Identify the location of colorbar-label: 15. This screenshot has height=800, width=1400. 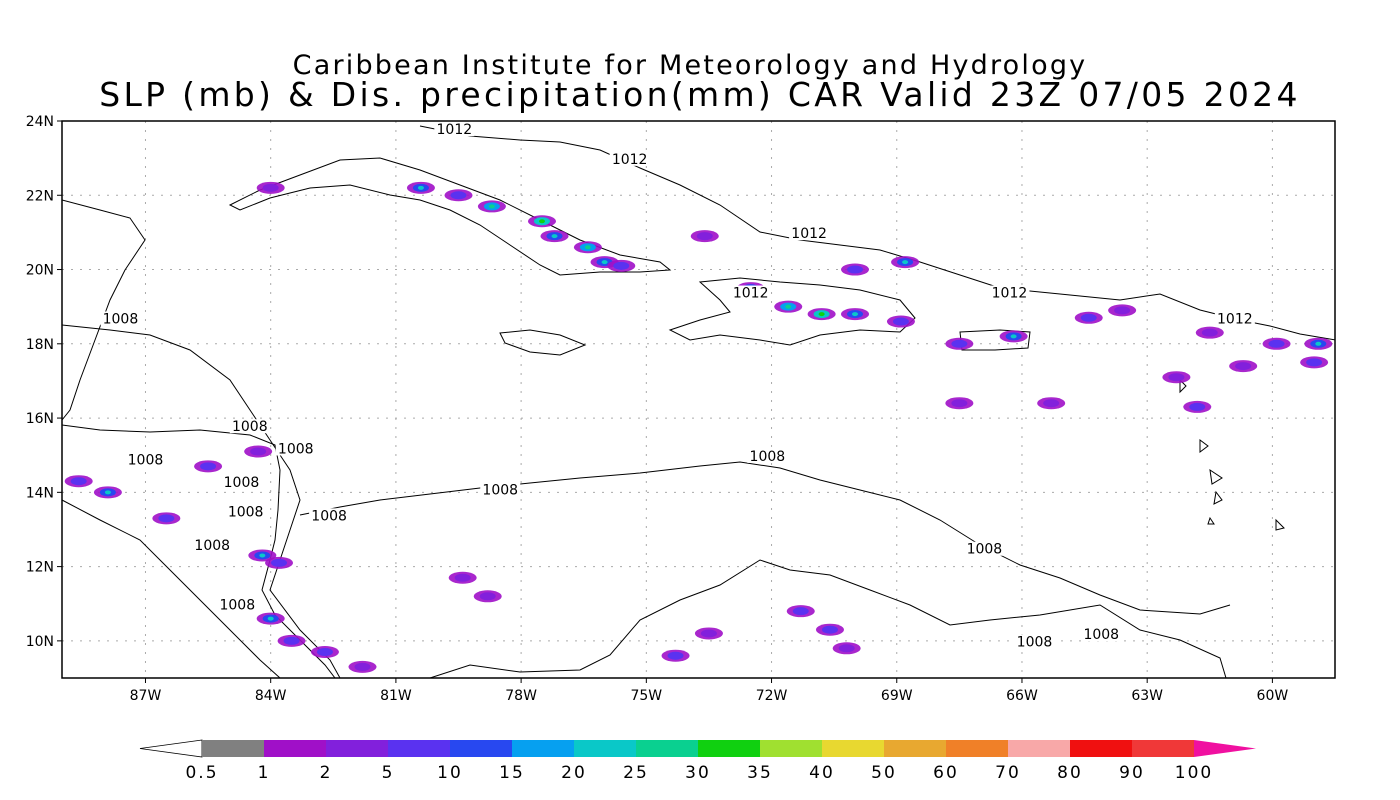
(512, 773).